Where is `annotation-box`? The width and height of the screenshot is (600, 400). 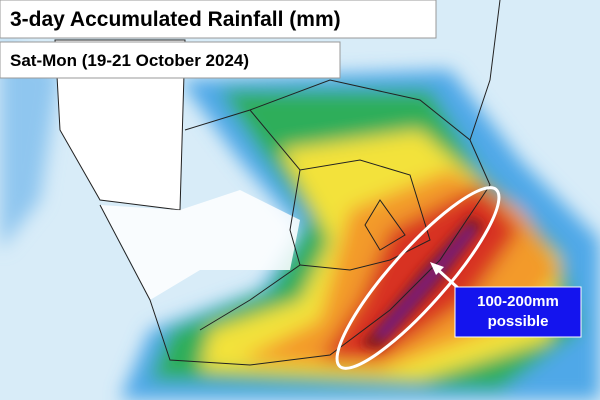 annotation-box is located at coordinates (518, 312).